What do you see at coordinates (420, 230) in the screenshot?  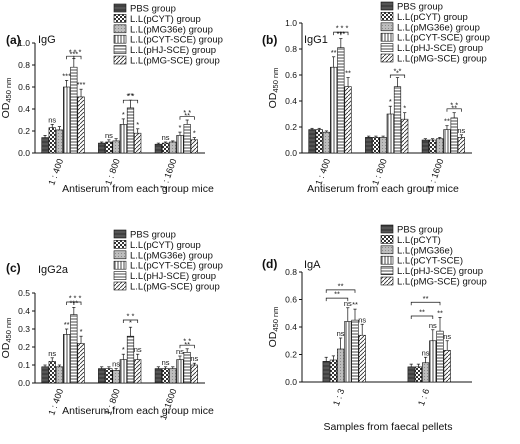 I see `legend-entry: PBS group` at bounding box center [420, 230].